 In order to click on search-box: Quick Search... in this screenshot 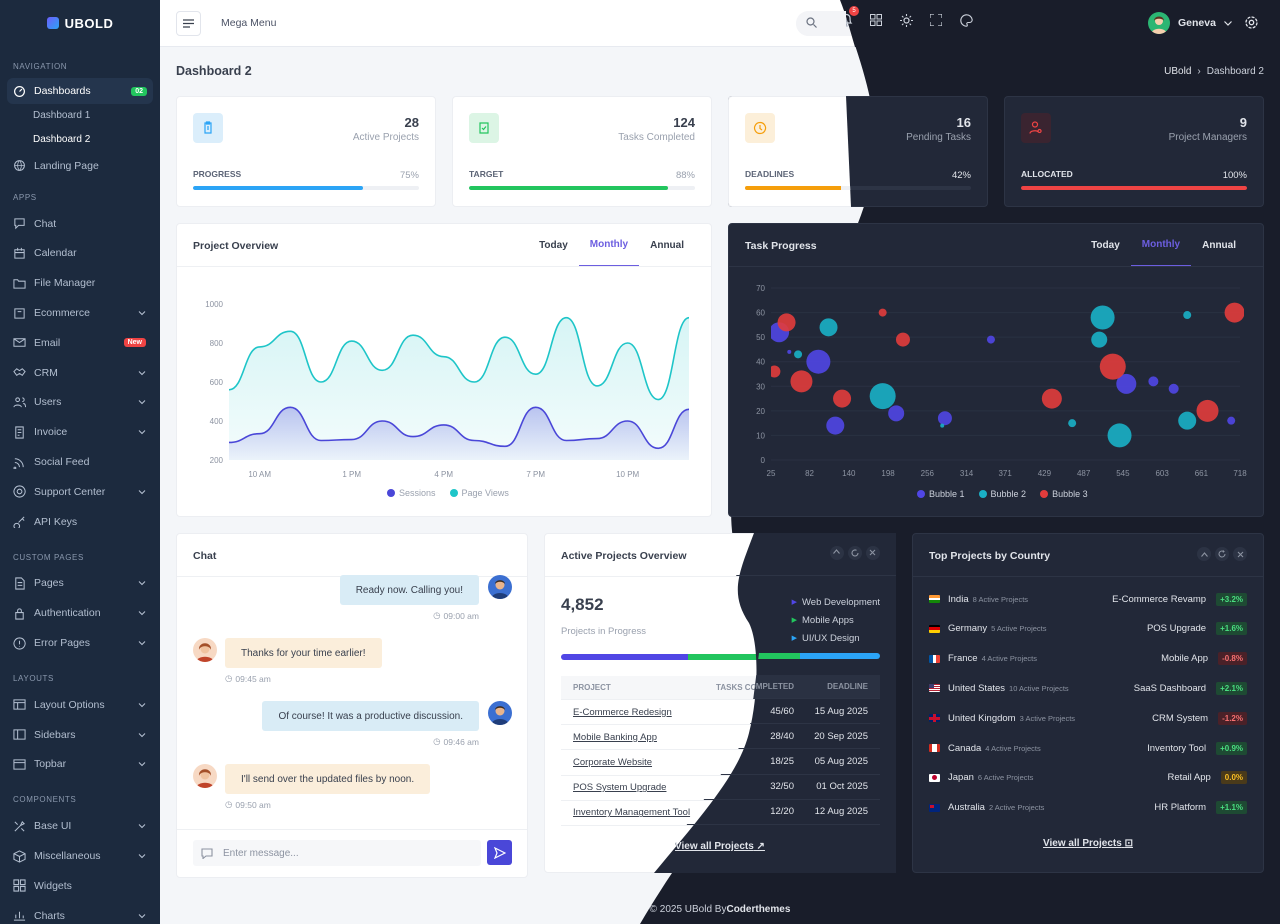, I will do `click(872, 23)`.